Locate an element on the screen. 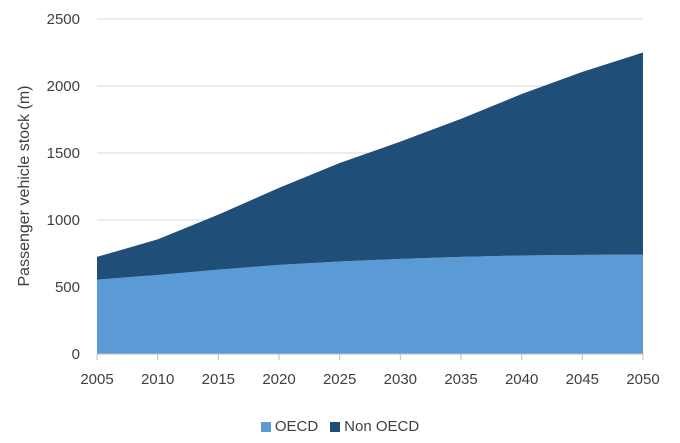 Image resolution: width=680 pixels, height=443 pixels. x-tick-label: 2050 is located at coordinates (642, 379).